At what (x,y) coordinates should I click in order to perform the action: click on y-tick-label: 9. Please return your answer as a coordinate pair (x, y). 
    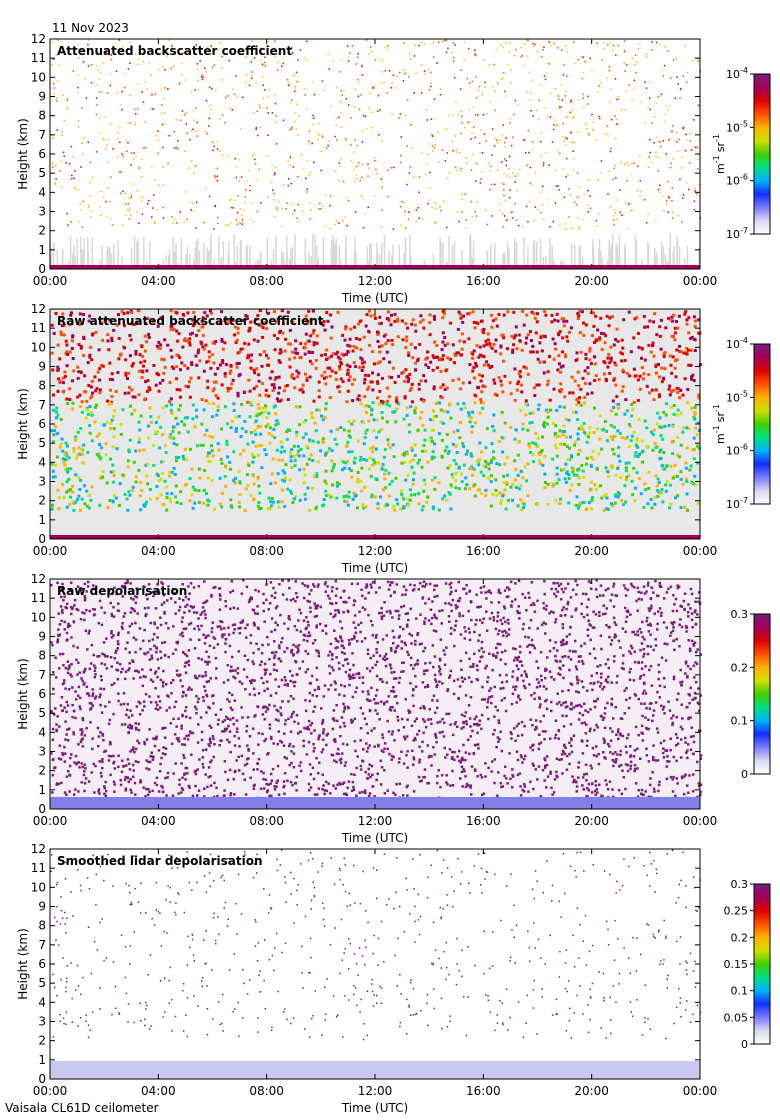
    Looking at the image, I should click on (42, 97).